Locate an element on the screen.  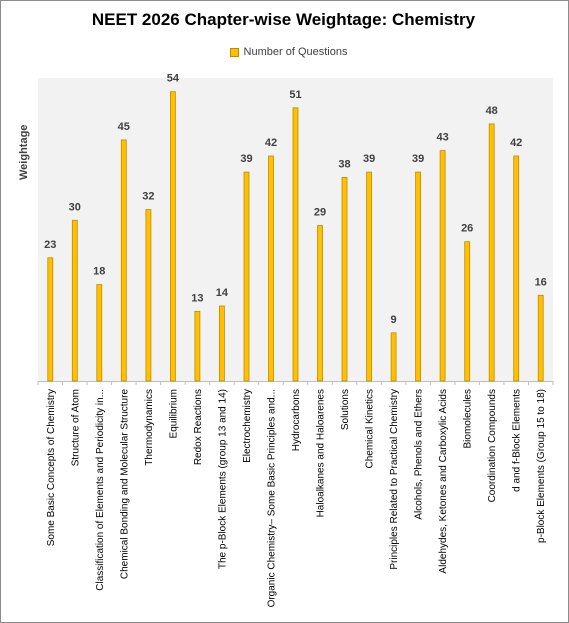
x-tick-label: Coordination Compounds is located at coordinates (492, 445).